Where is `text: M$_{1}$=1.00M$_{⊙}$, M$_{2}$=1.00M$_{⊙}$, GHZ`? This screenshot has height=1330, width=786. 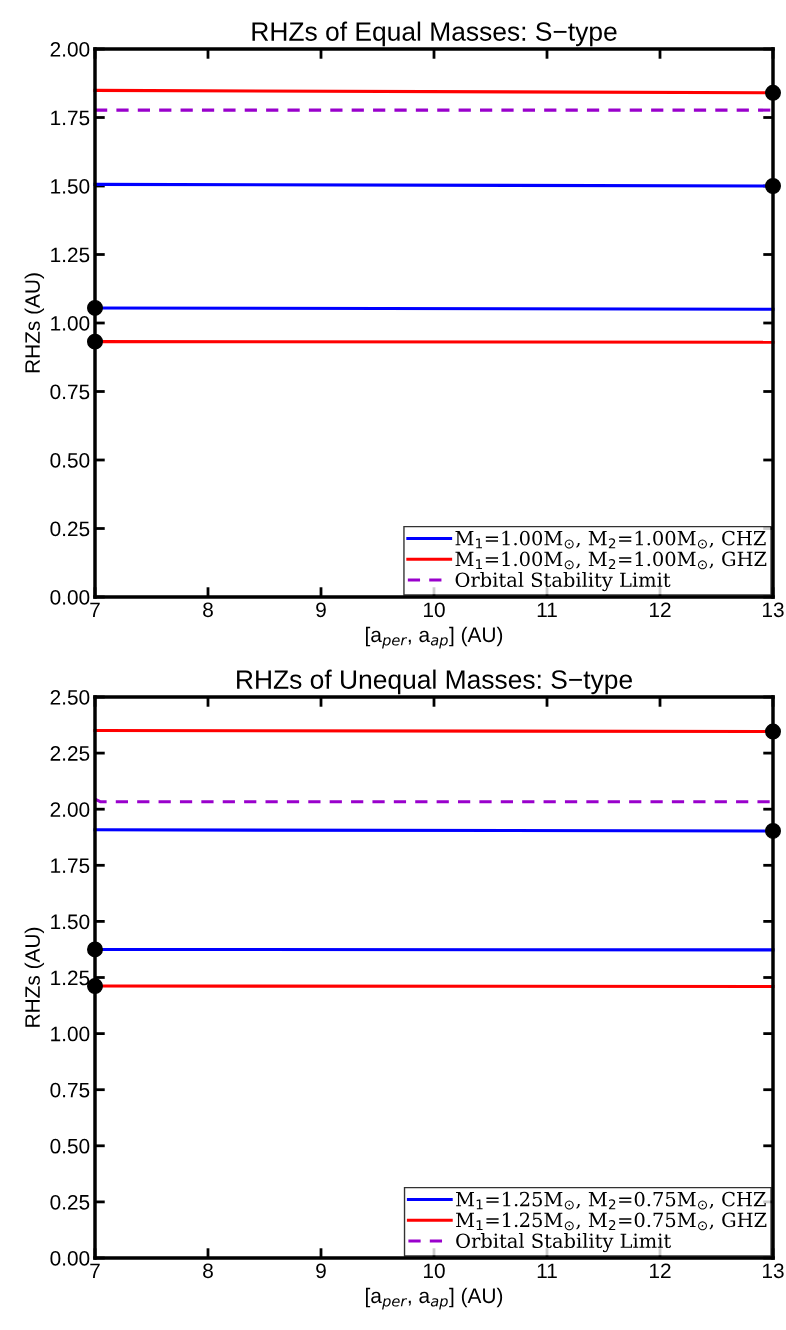 text: M$_{1}$=1.00M$_{⊙}$, M$_{2}$=1.00M$_{⊙}$, GHZ is located at coordinates (611, 560).